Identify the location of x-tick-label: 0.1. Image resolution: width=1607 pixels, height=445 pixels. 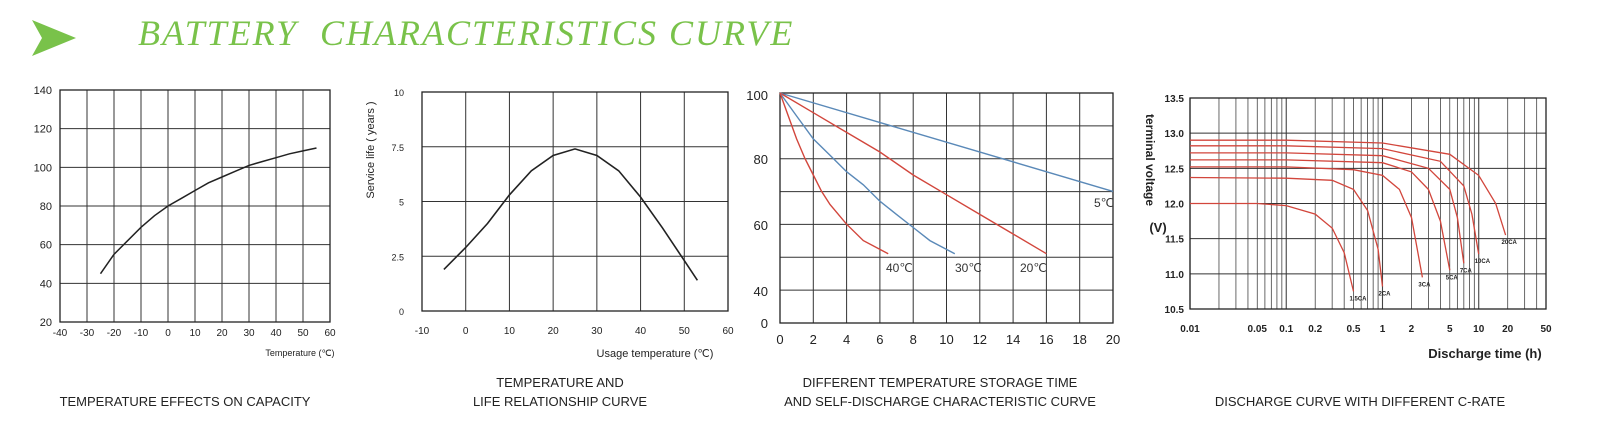
(1286, 329).